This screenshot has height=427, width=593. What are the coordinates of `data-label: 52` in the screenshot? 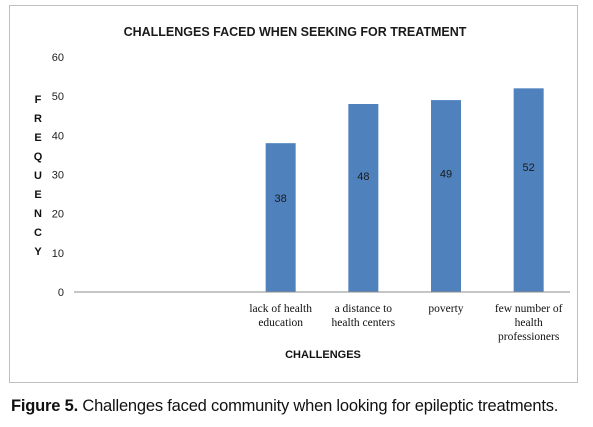 It's located at (529, 168).